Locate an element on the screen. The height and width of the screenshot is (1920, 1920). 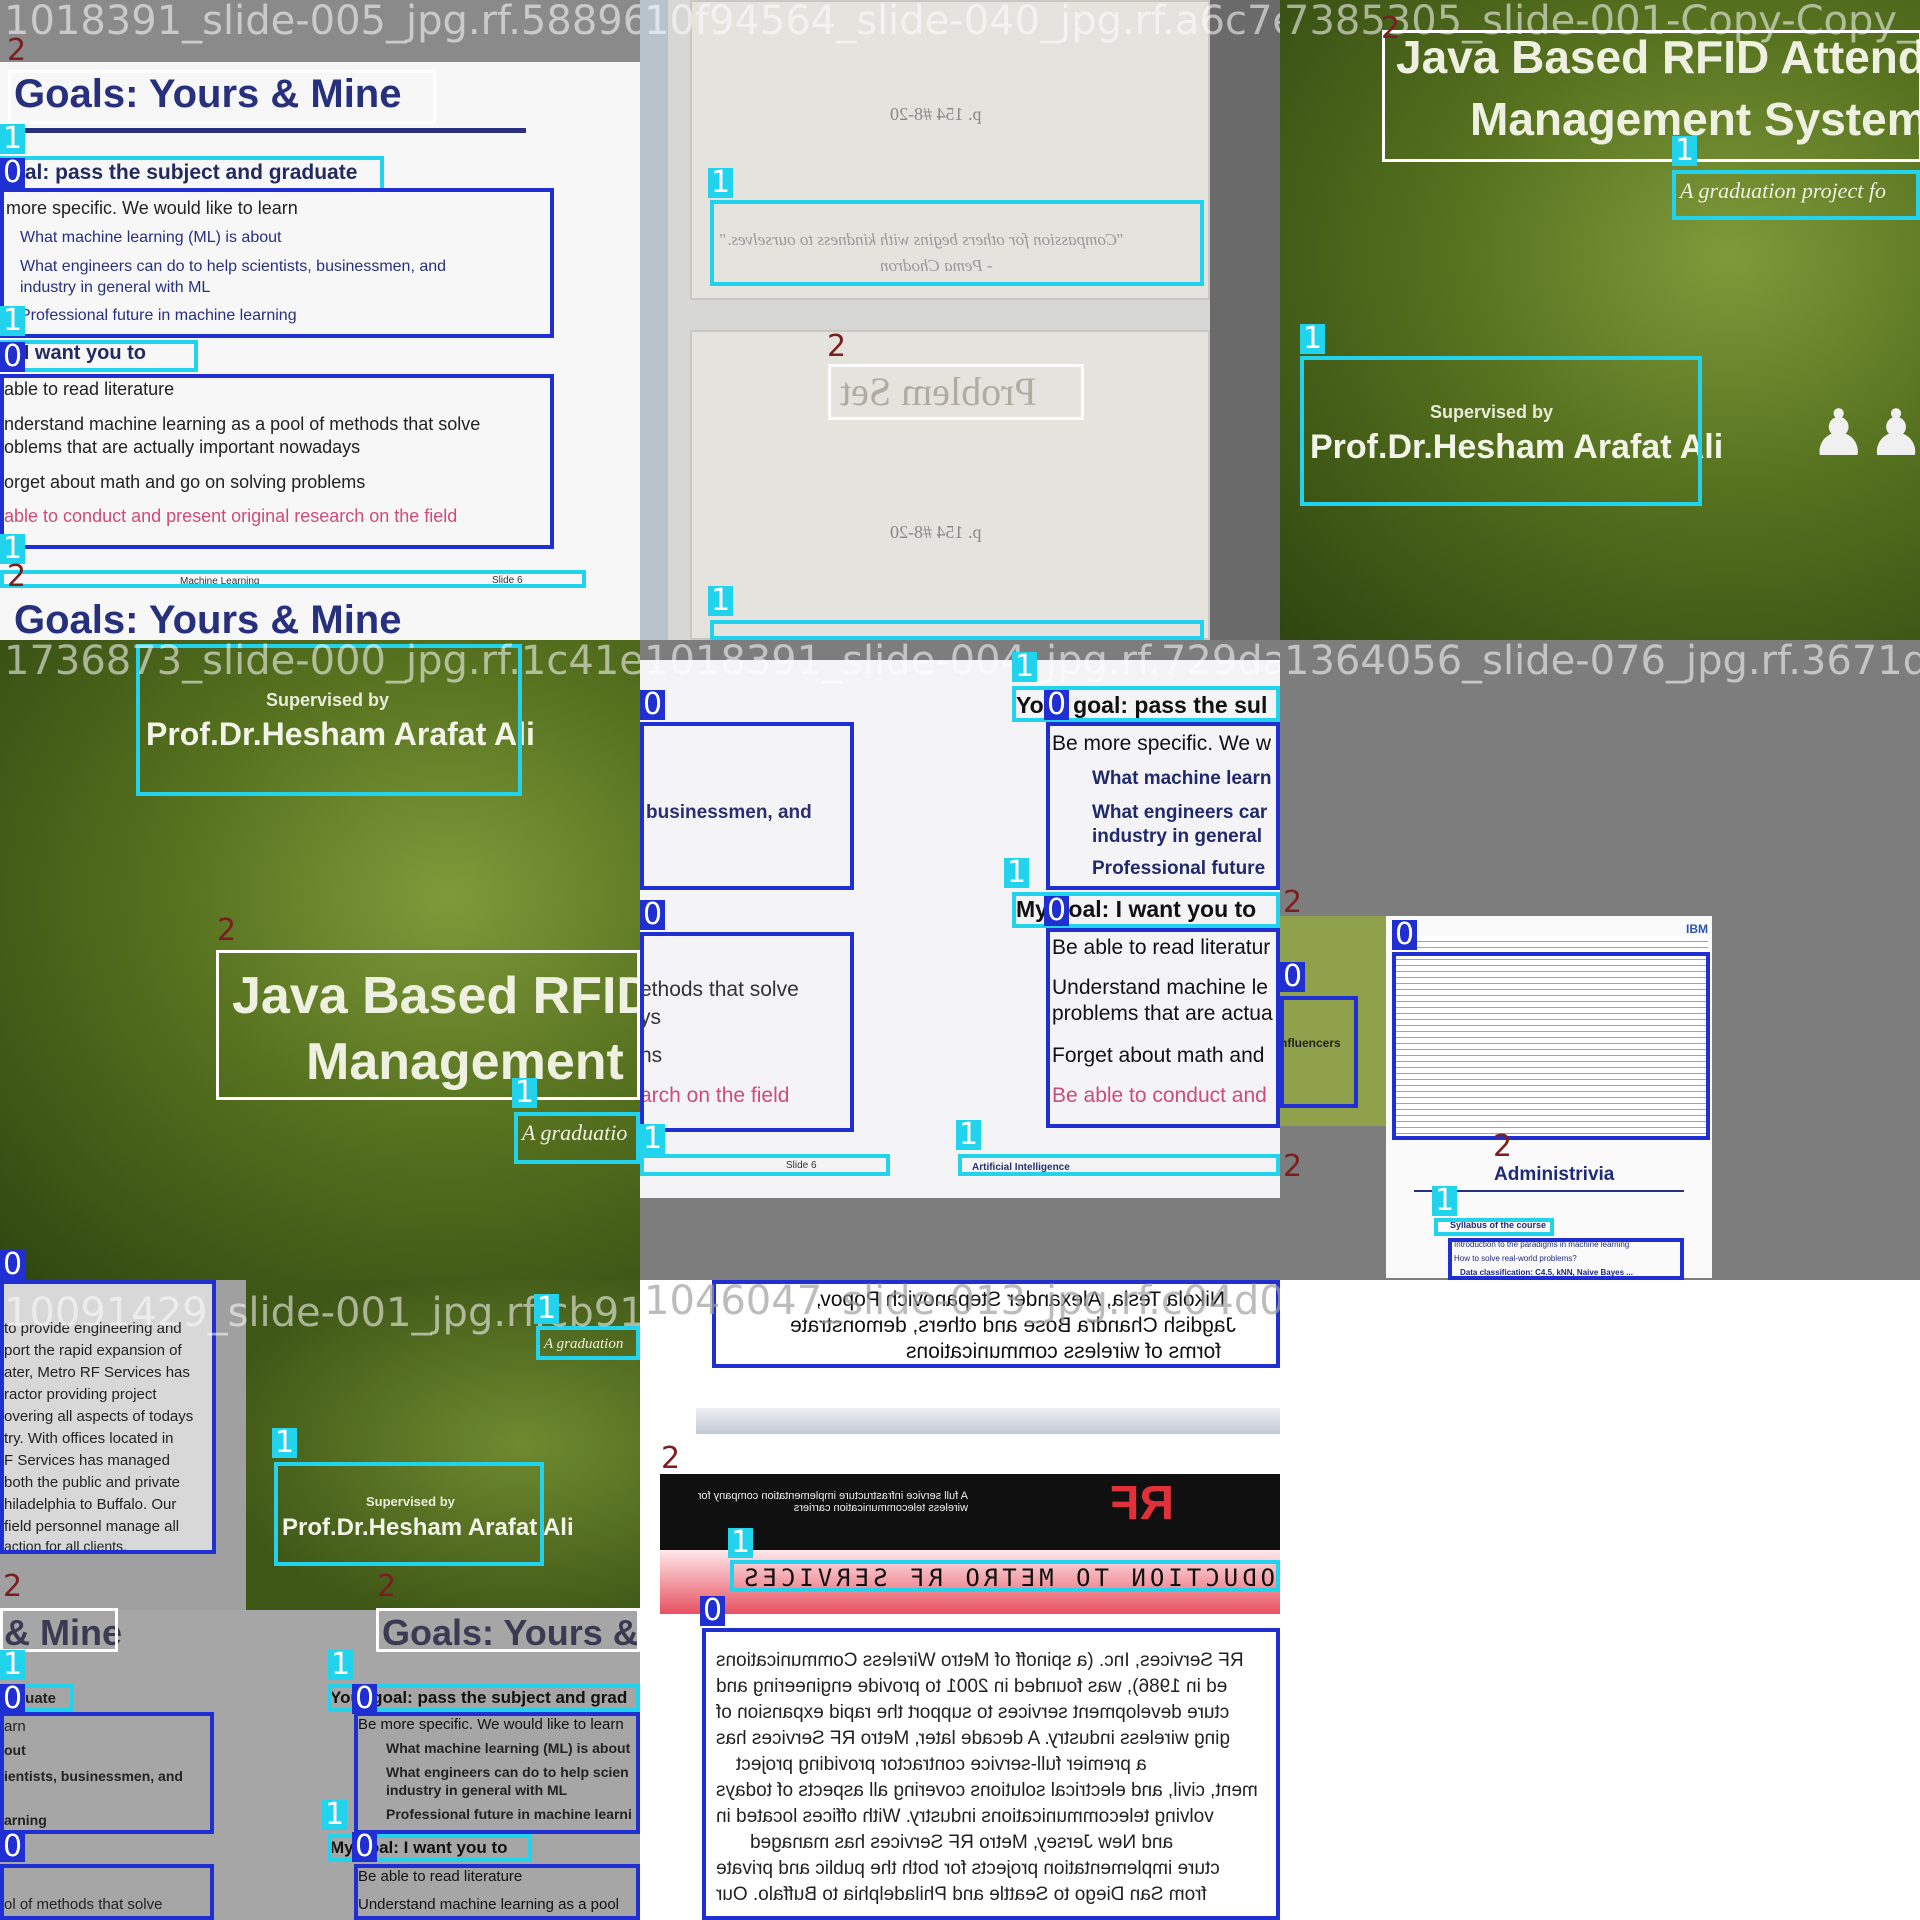
bullet-text: Forget about math and is located at coordinates (1158, 1055).